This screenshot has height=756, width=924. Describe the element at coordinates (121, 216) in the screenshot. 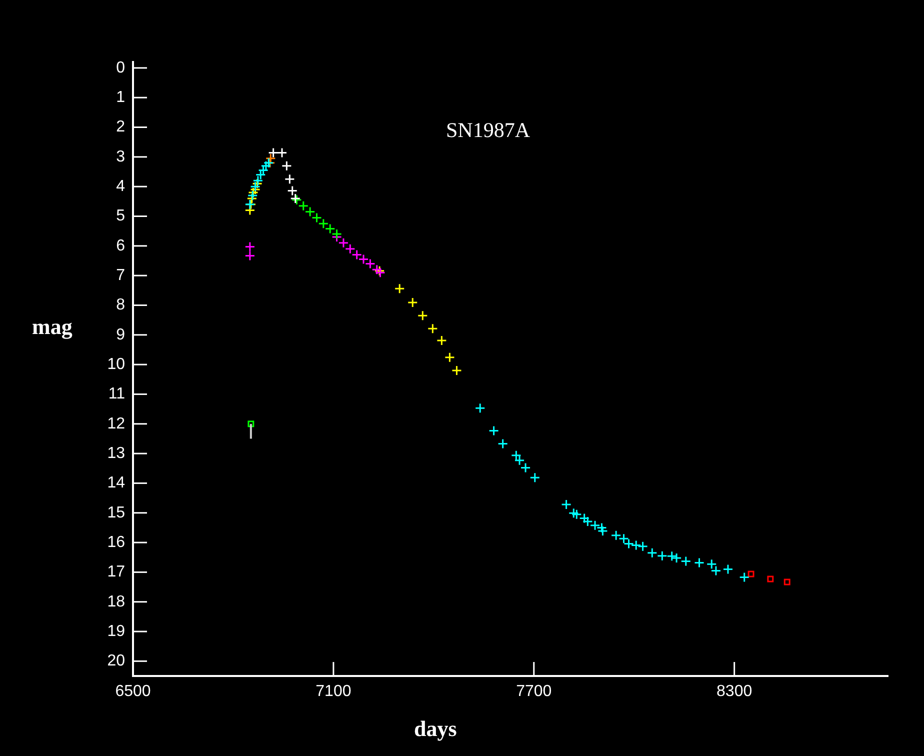

I see `y-tick-label: 5` at that location.